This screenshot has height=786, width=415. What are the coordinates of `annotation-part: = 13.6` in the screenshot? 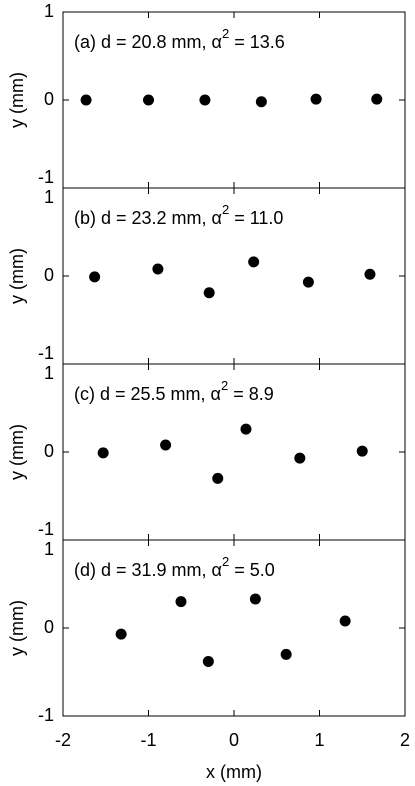 It's located at (257, 42).